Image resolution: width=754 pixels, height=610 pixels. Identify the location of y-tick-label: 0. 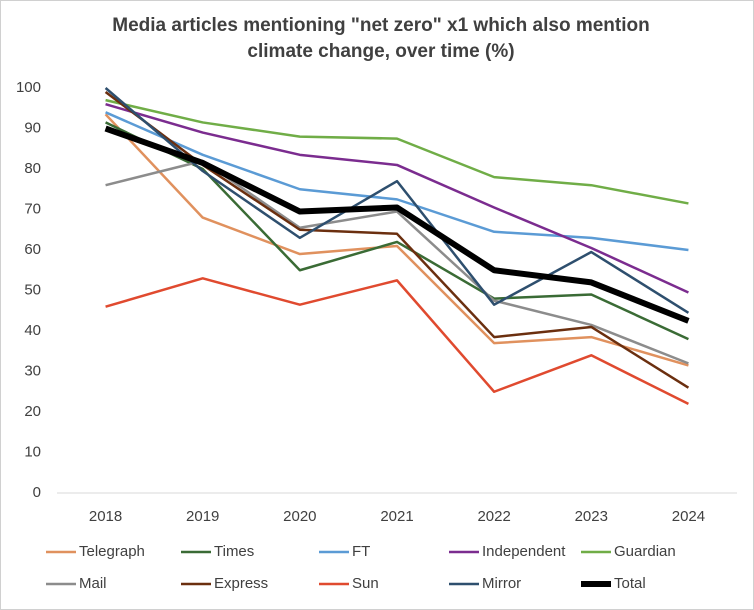
(37, 492).